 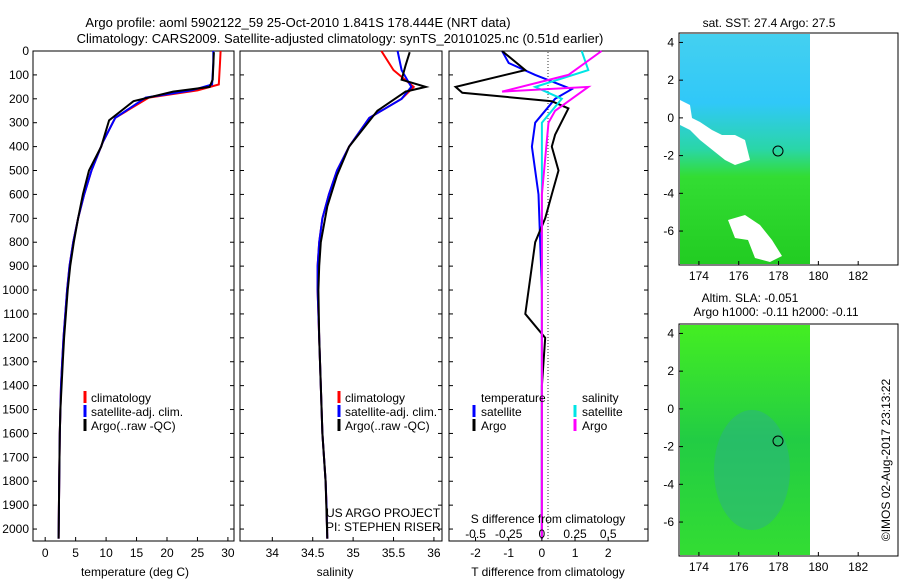 What do you see at coordinates (106, 553) in the screenshot?
I see `temperature-tick-label: 10` at bounding box center [106, 553].